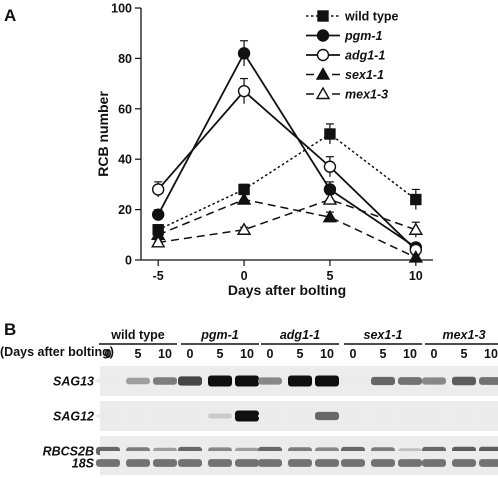  Describe the element at coordinates (128, 261) in the screenshot. I see `y-tick-label: 0` at that location.